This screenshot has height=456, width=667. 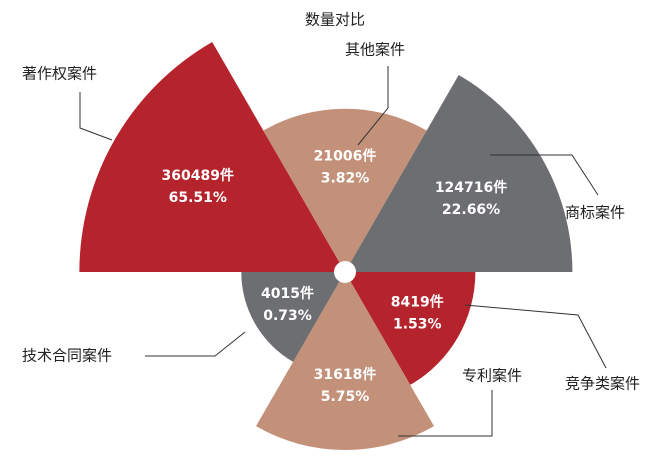 I want to click on share-label: 22.66%, so click(x=471, y=210).